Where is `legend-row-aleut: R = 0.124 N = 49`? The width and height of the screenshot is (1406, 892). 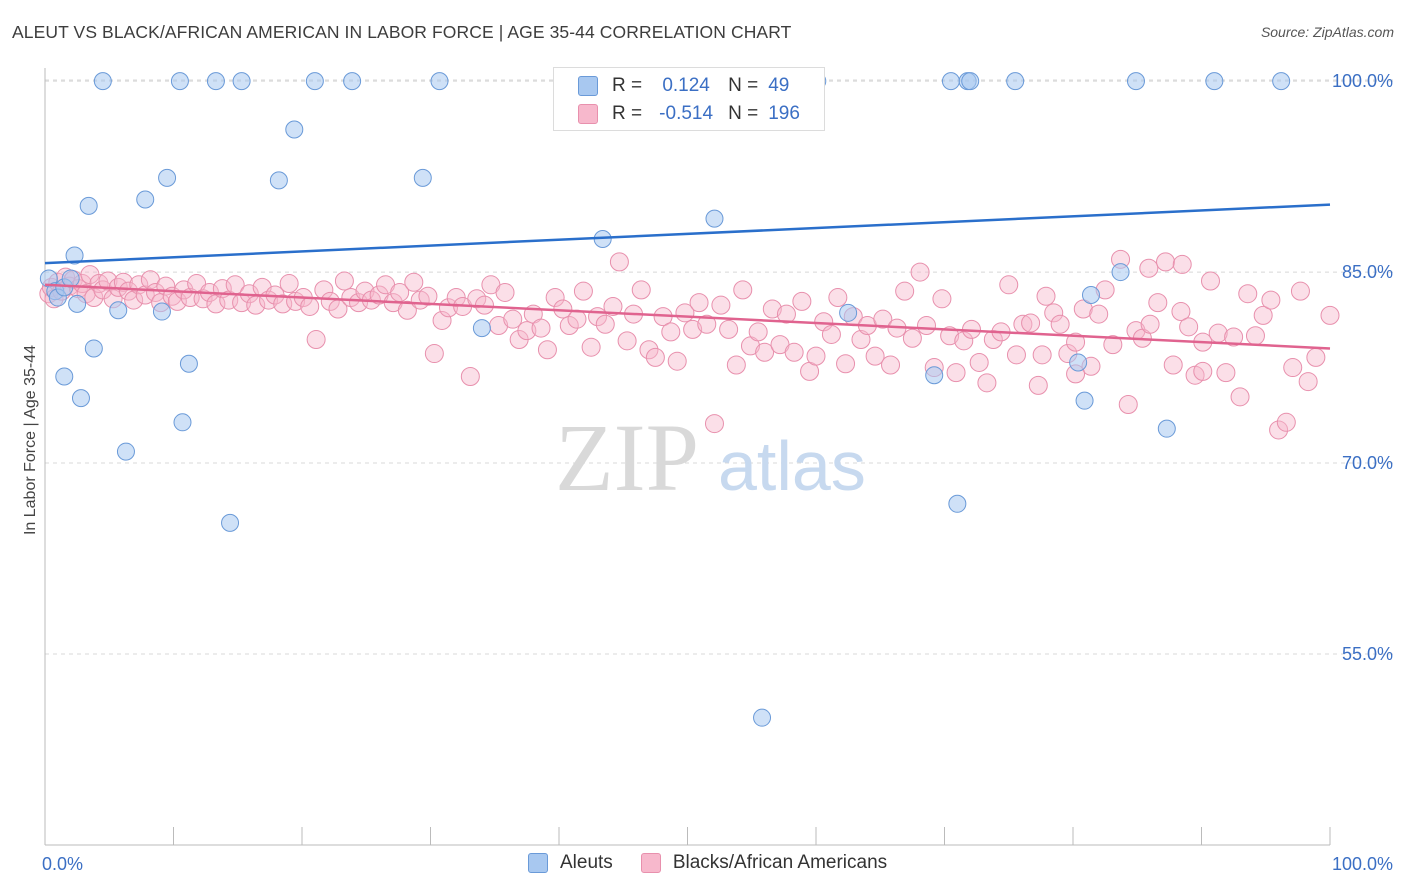 legend-row-aleut: R = 0.124 N = 49 is located at coordinates (683, 86).